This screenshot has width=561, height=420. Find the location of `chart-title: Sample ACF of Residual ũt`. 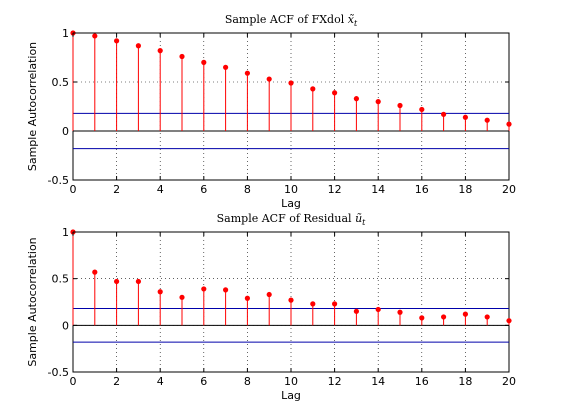

chart-title: Sample ACF of Residual ũt is located at coordinates (292, 219).